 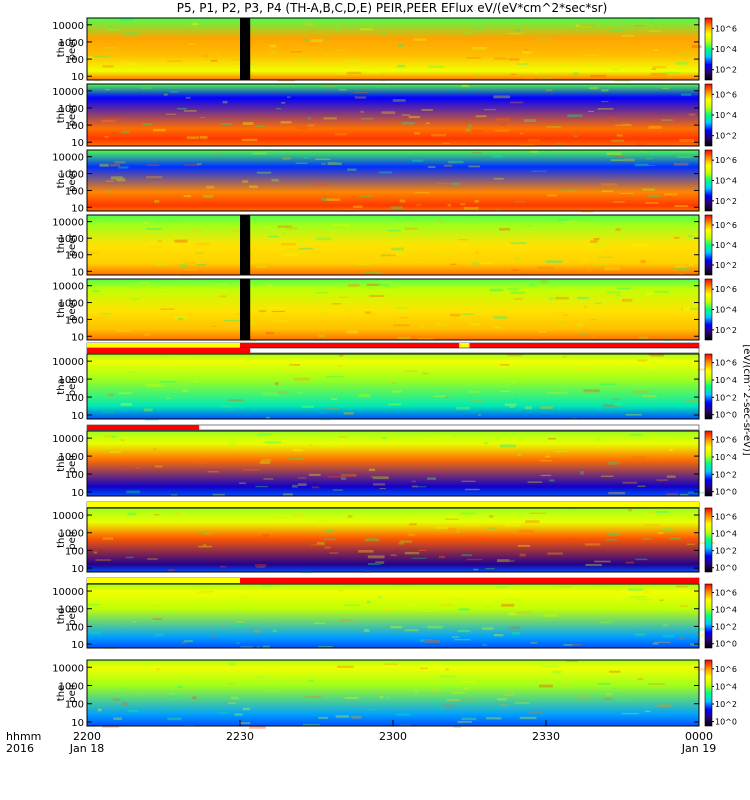 I want to click on panel-the-peir: 10 100 1000 10000 the peir, so click(x=379, y=694).